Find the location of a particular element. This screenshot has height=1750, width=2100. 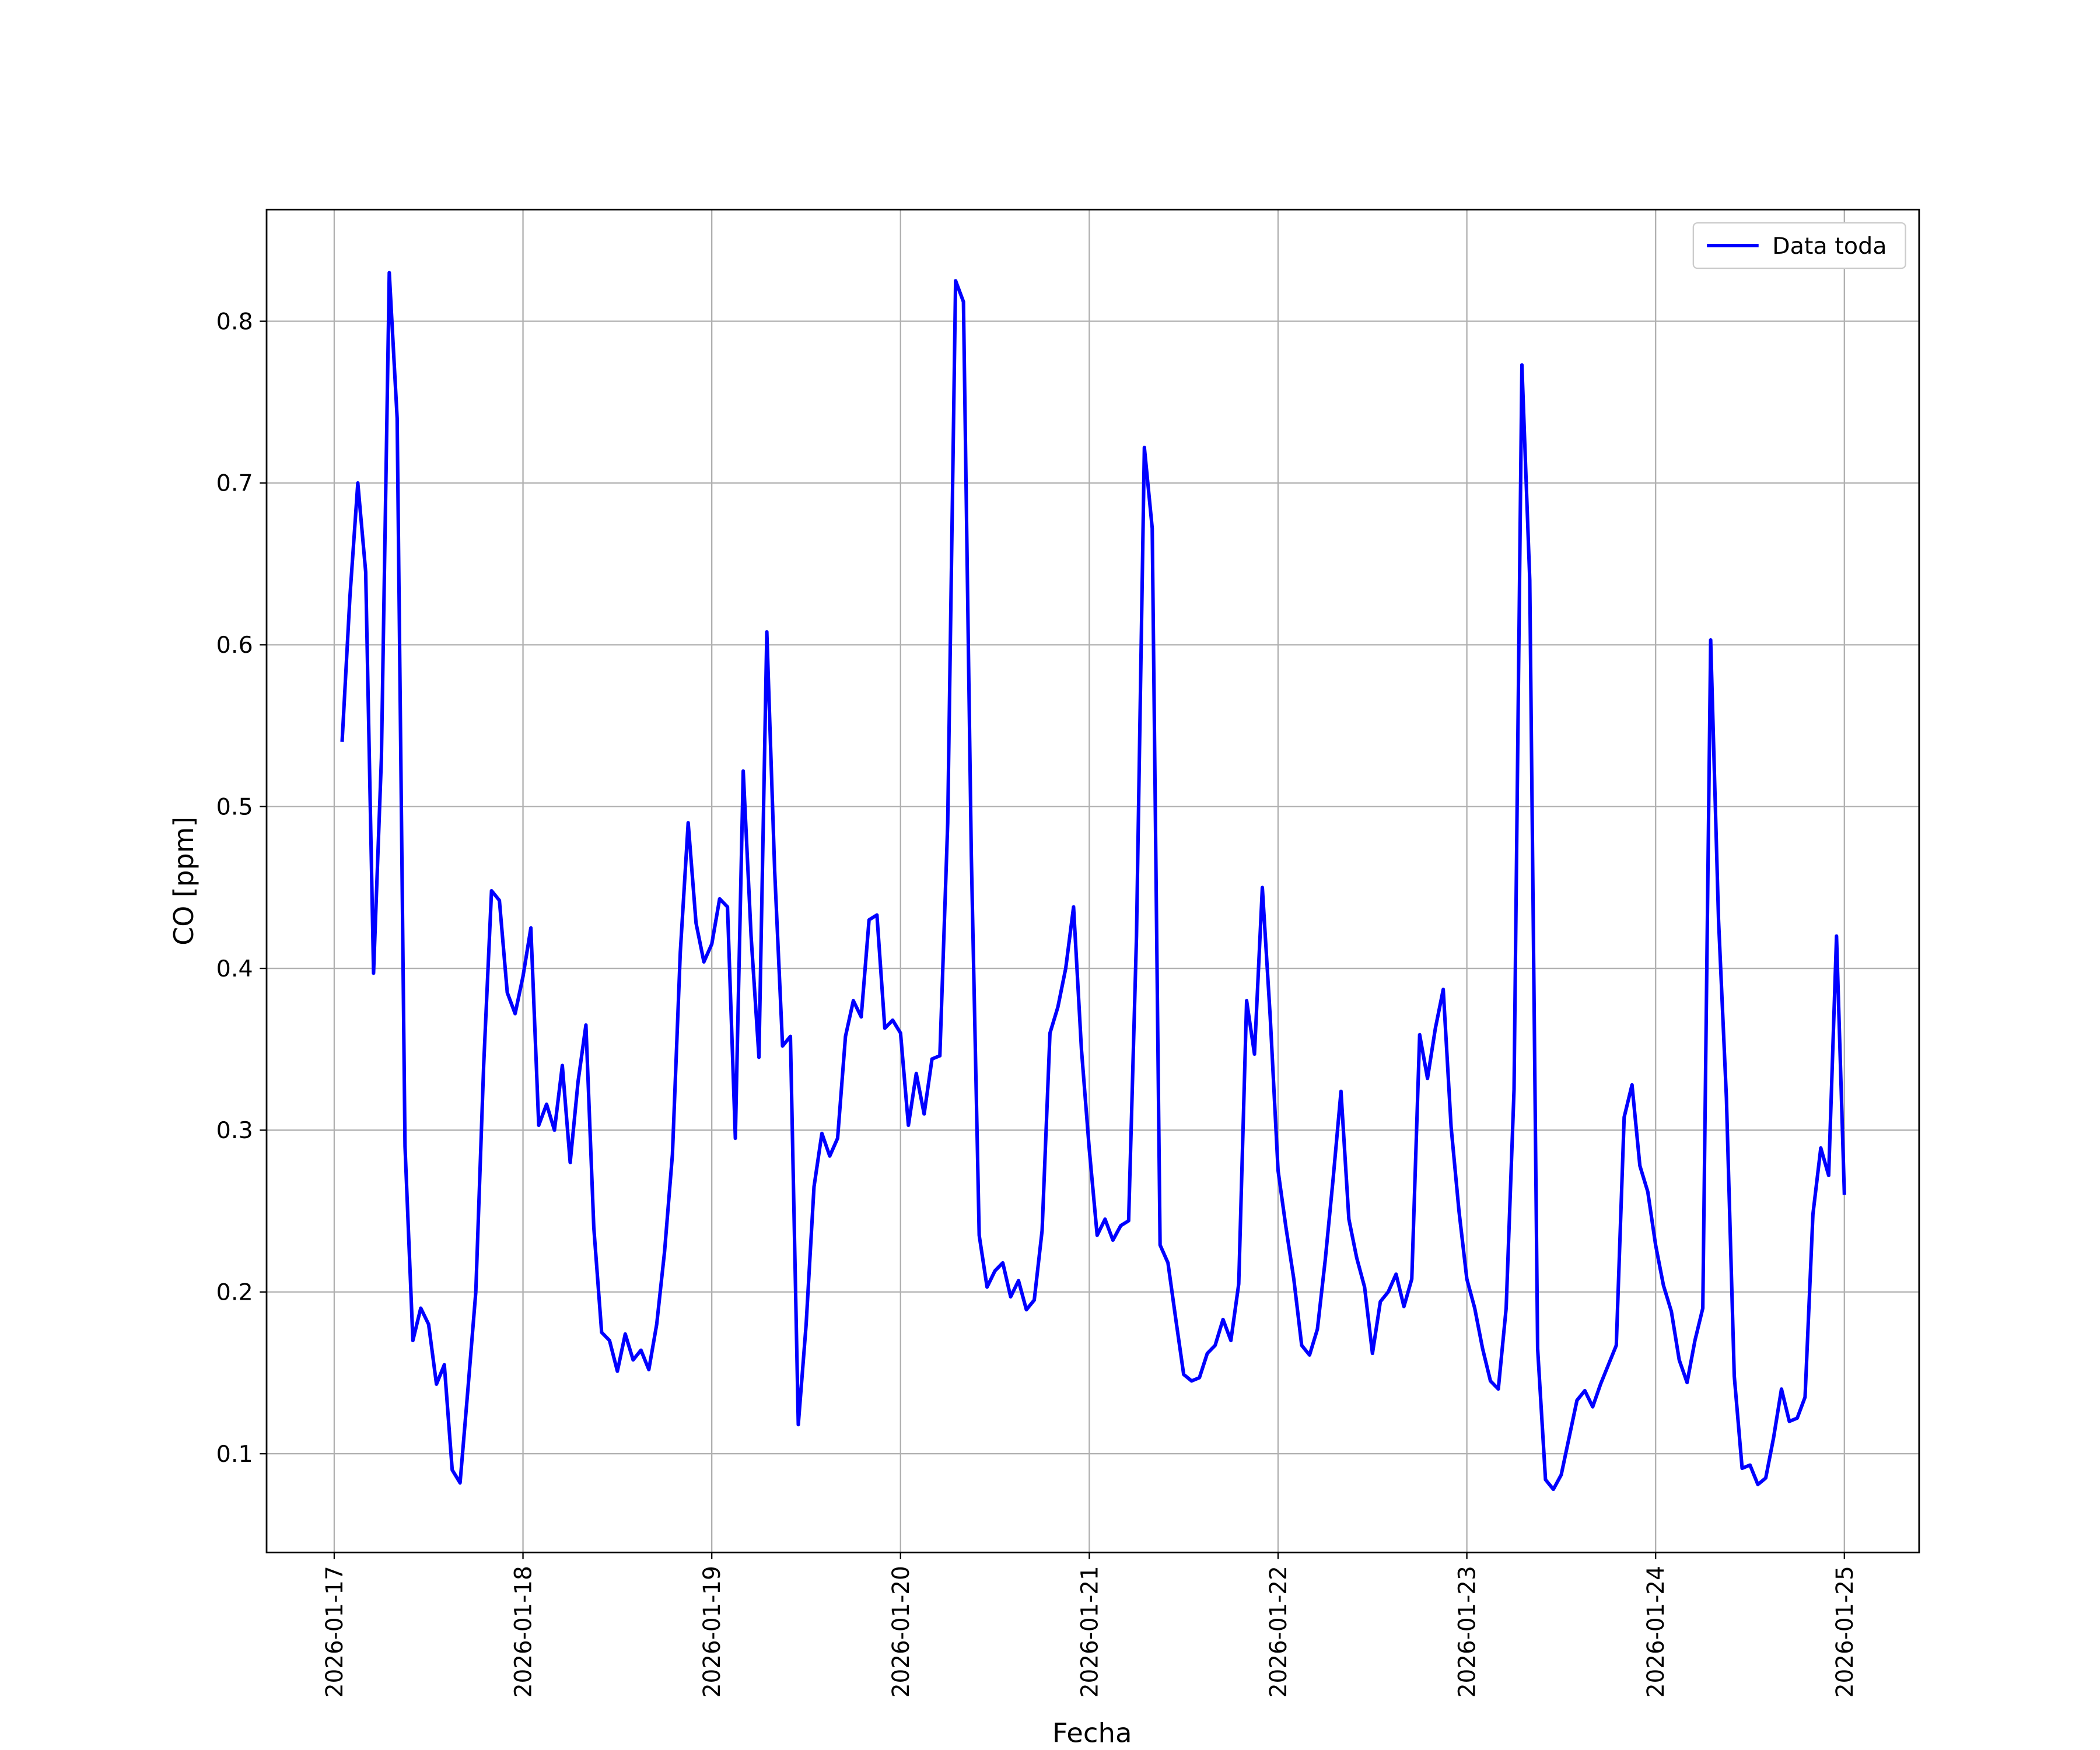

x-tick-label: 2026-01-23 is located at coordinates (1467, 1632).